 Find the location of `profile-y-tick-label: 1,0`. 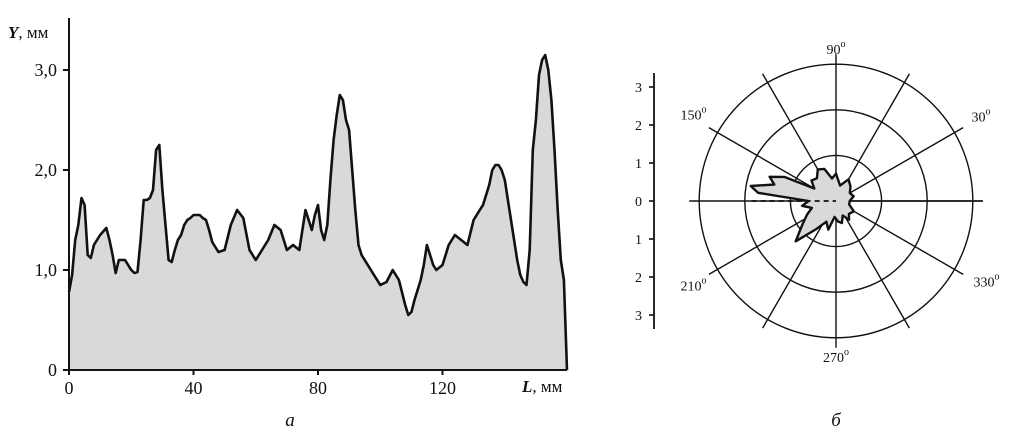

profile-y-tick-label: 1,0 is located at coordinates (46, 270).